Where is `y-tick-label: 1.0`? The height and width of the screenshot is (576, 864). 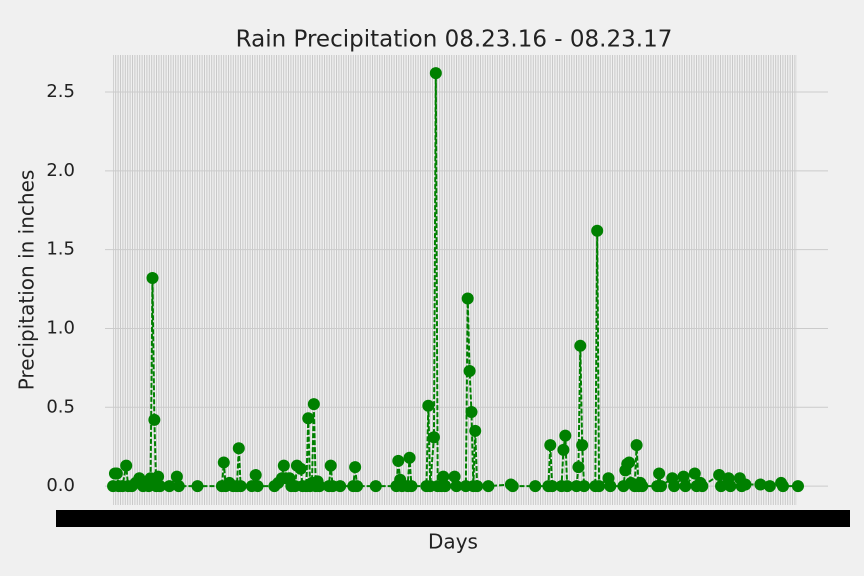
y-tick-label: 1.0 is located at coordinates (60, 327).